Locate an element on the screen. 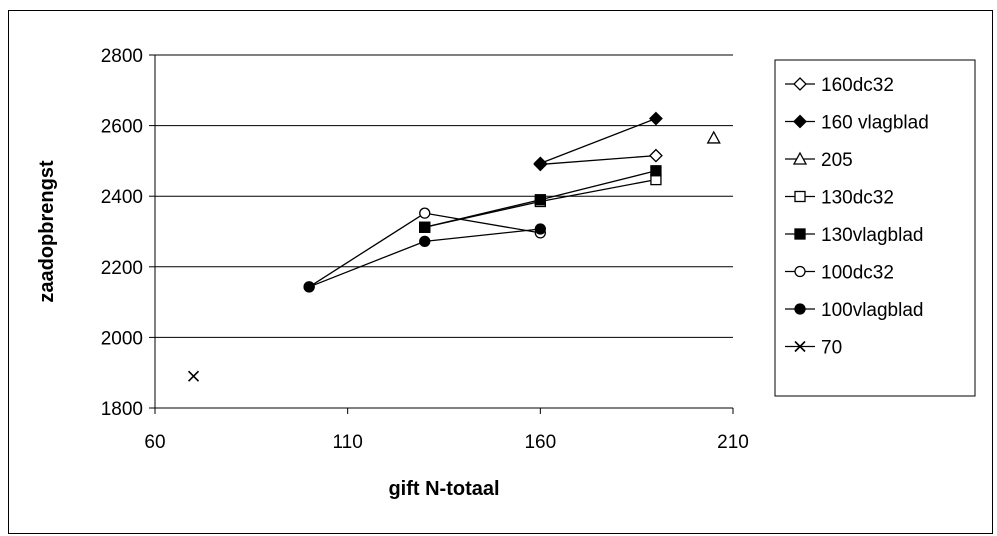 The width and height of the screenshot is (997, 536). legend-entry: 160dc32 is located at coordinates (839, 85).